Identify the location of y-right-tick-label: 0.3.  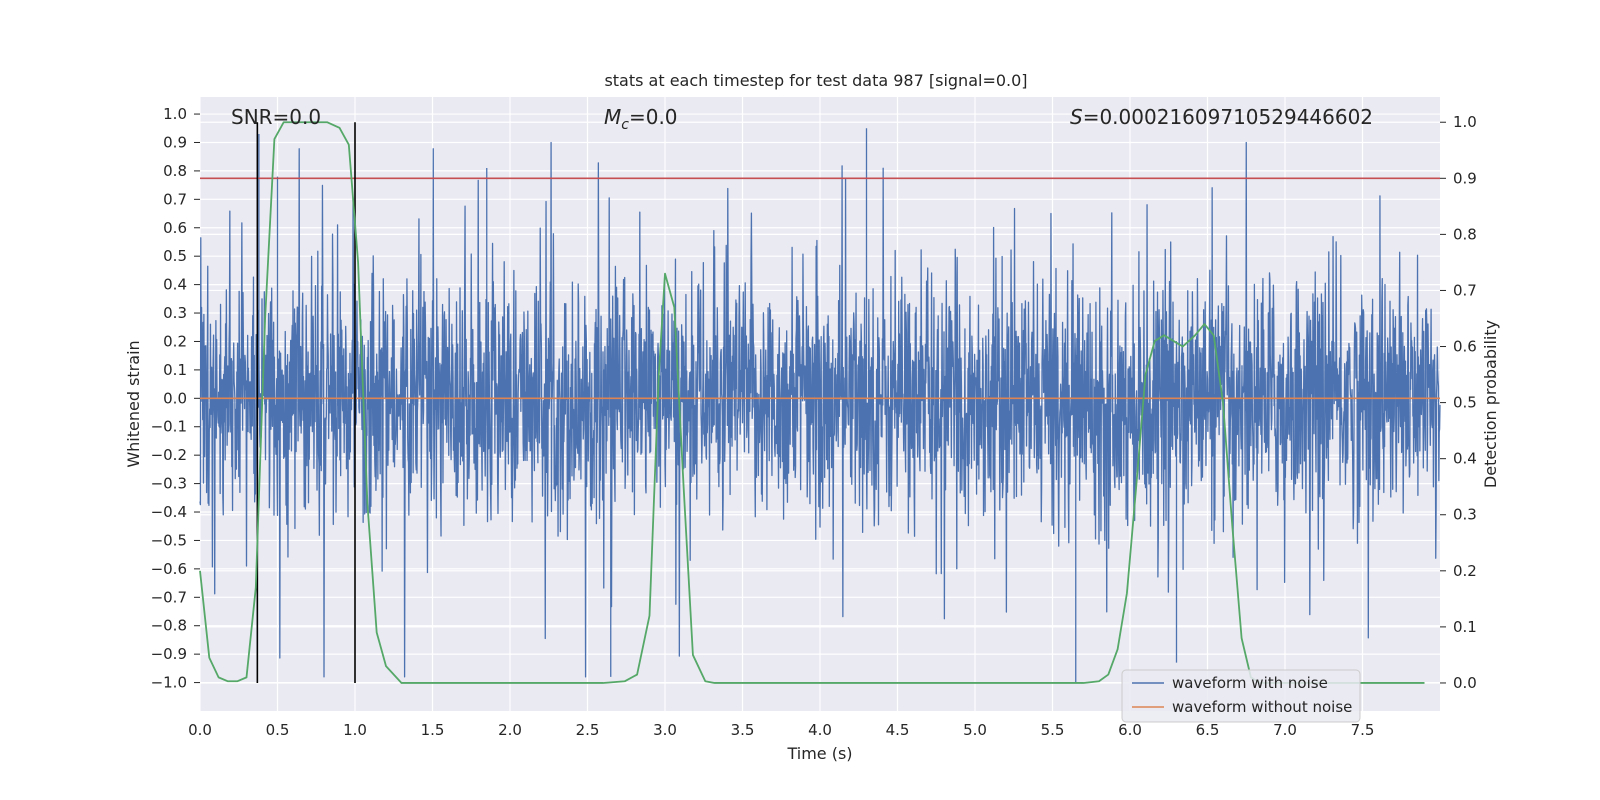
(1465, 515).